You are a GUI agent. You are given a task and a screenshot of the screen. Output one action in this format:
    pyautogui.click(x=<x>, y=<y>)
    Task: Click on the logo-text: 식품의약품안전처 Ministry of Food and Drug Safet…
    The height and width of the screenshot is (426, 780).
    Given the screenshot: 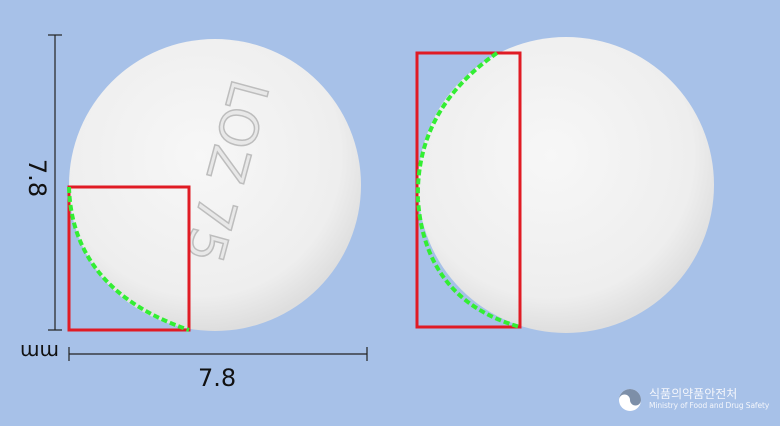 What is the action you would take?
    pyautogui.click(x=709, y=399)
    